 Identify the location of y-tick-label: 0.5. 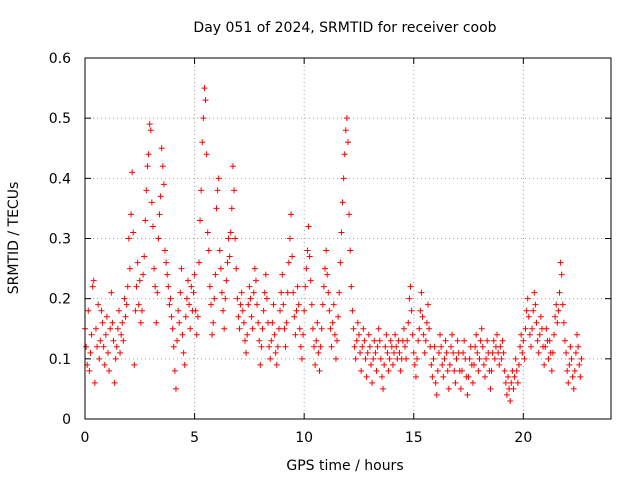
(60, 119).